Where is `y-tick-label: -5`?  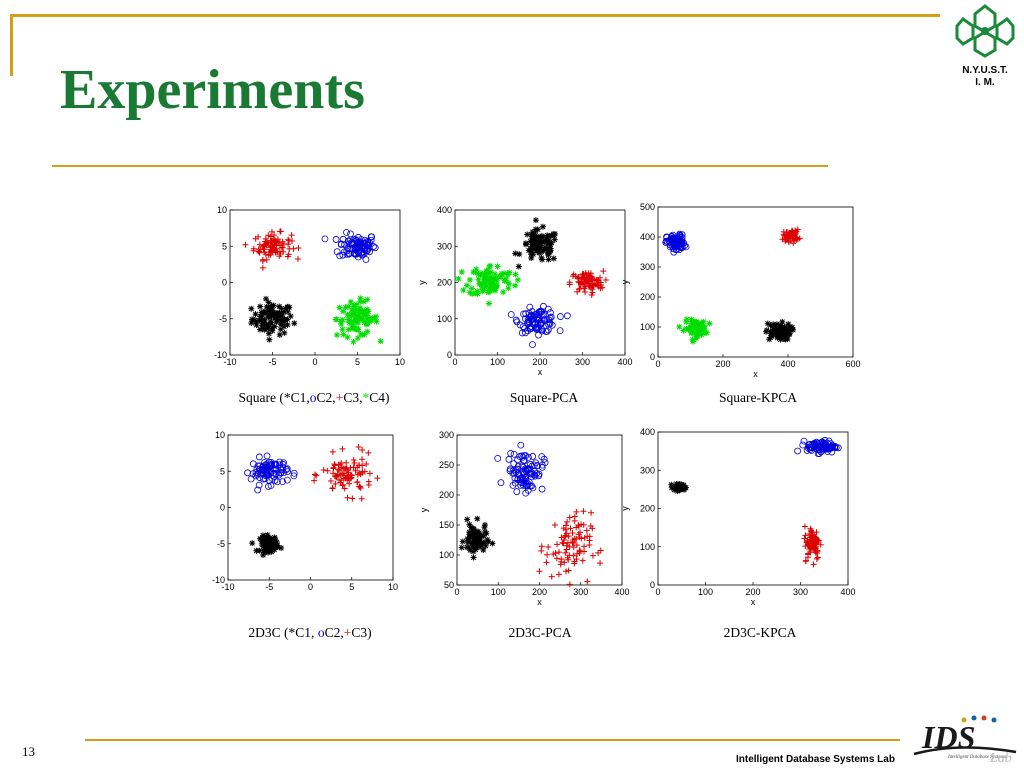 y-tick-label: -5 is located at coordinates (221, 544).